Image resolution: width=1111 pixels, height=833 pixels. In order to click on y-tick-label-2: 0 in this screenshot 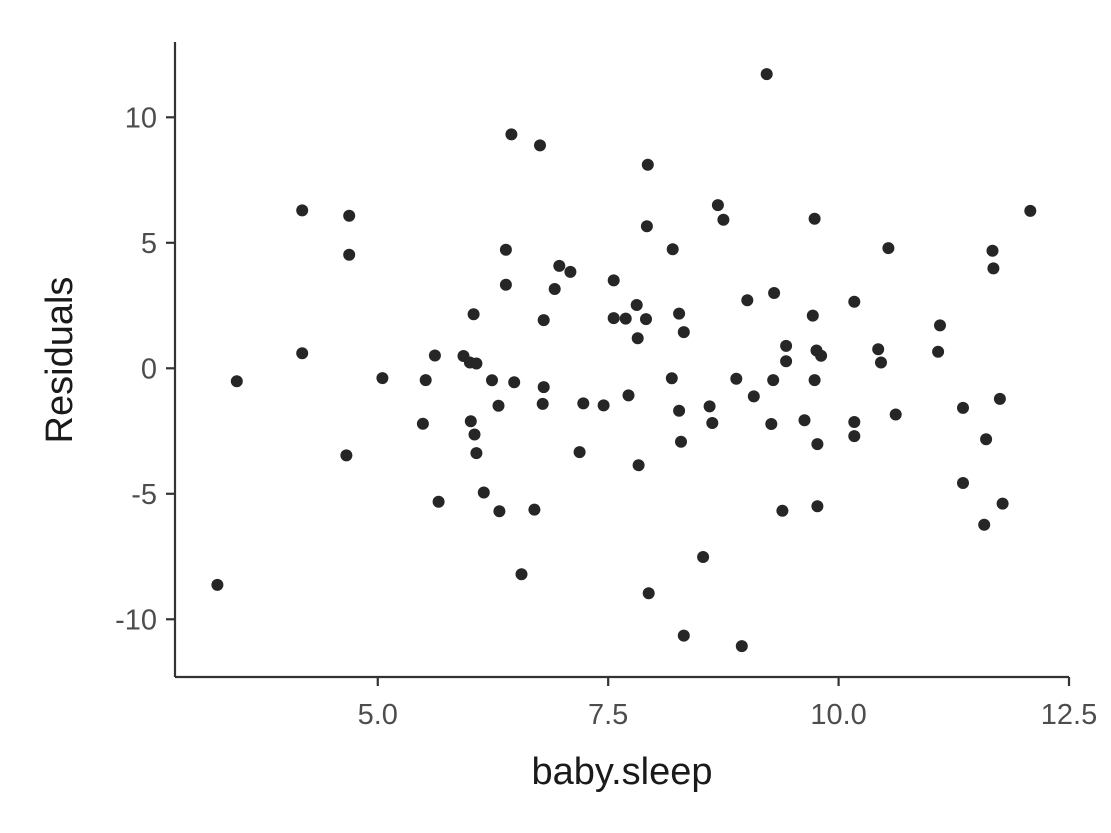, I will do `click(149, 369)`.